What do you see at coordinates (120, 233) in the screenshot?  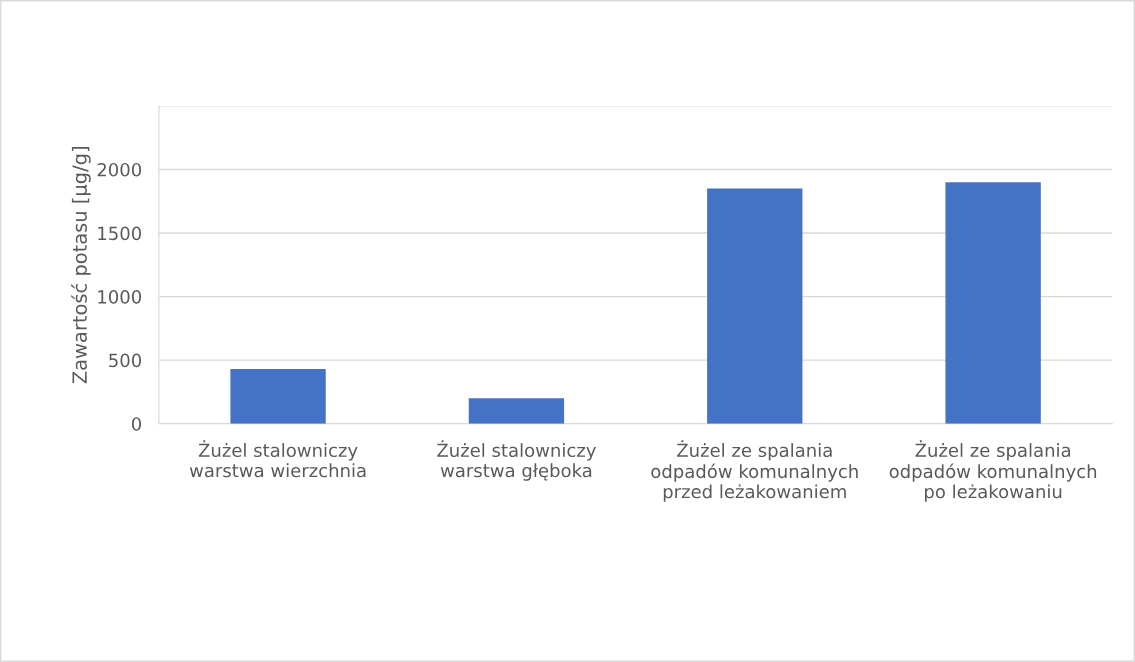 I see `y-tick-label: 1500` at bounding box center [120, 233].